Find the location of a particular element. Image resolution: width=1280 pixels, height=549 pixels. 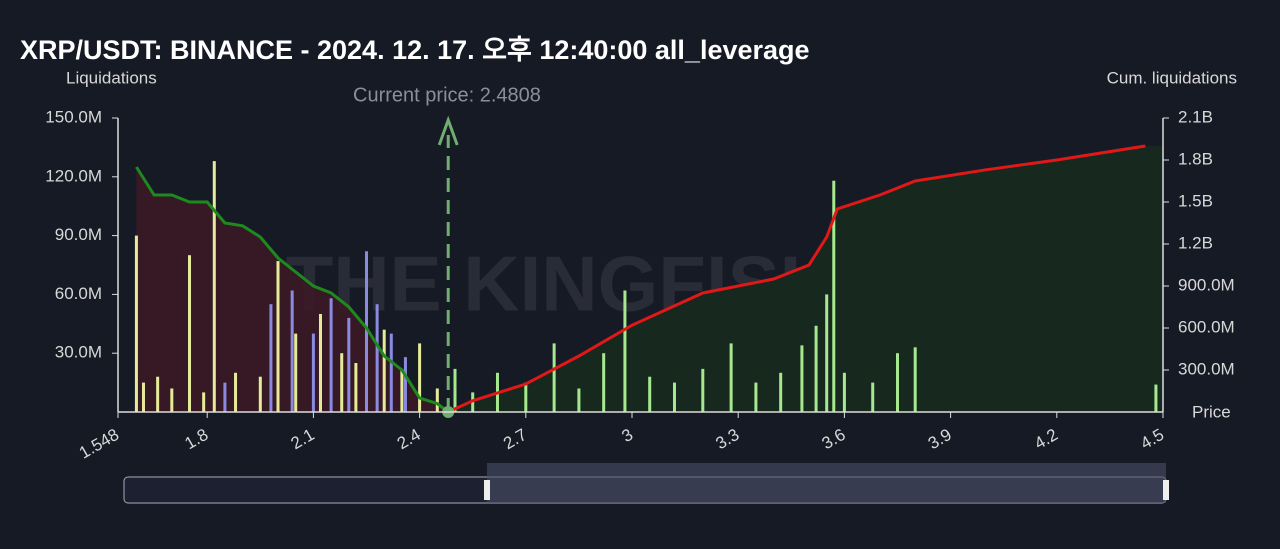

y-tick-label: 60.0M is located at coordinates (78, 293).